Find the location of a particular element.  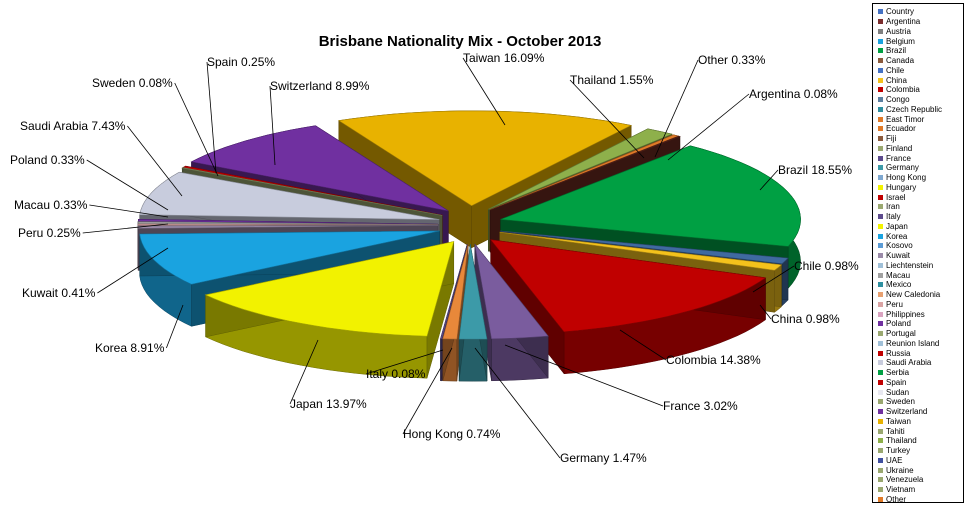

legend-item-belgium: Belgium is located at coordinates (920, 41).